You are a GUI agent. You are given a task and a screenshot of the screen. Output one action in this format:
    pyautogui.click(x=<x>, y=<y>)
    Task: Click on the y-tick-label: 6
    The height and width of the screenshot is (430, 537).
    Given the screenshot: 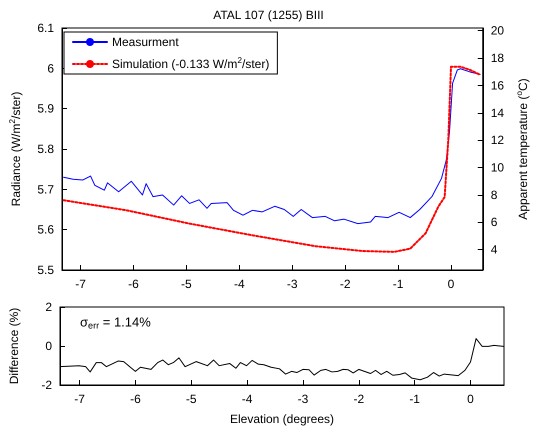 What is the action you would take?
    pyautogui.click(x=50, y=68)
    